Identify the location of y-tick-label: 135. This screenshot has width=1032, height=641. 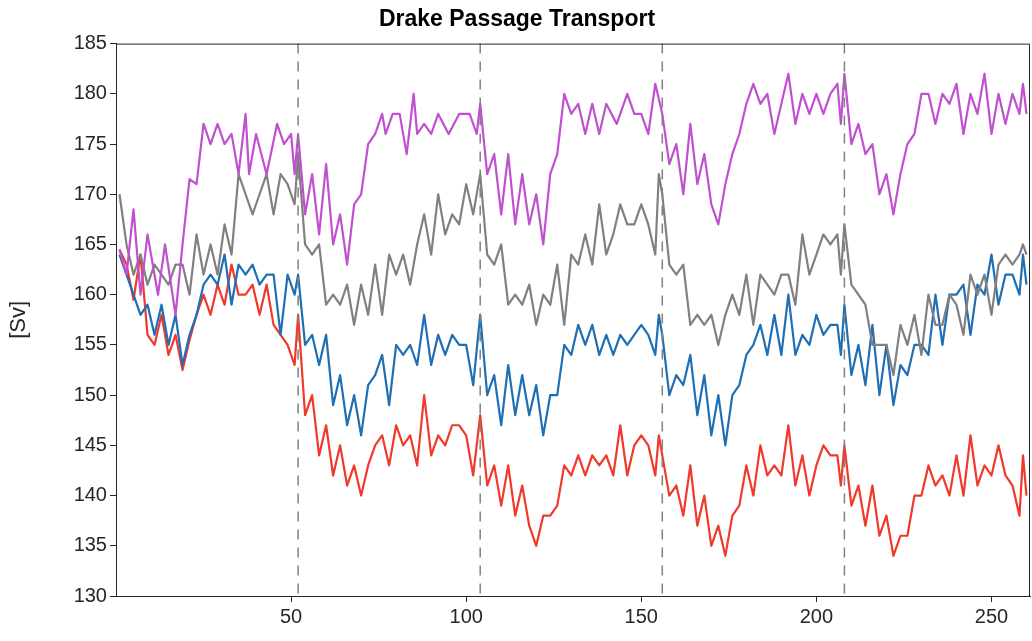
(90, 544).